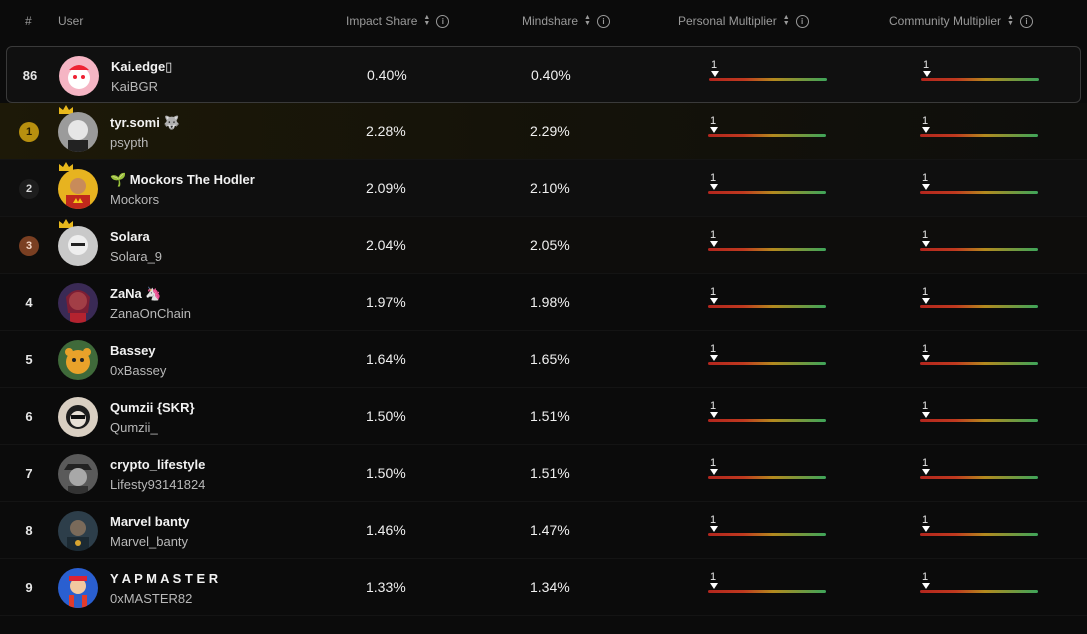 The width and height of the screenshot is (1087, 634). Describe the element at coordinates (71, 21) in the screenshot. I see `user-column-header: User` at that location.